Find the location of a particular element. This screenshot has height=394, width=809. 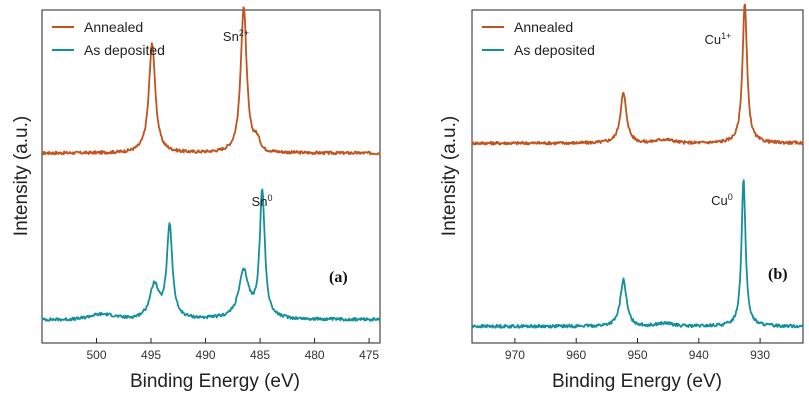

x-tick-label: 930 is located at coordinates (760, 355).